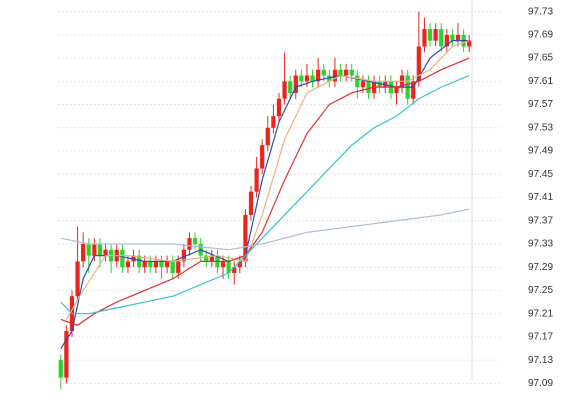  What do you see at coordinates (540, 174) in the screenshot?
I see `y-tick-label: 97.45` at bounding box center [540, 174].